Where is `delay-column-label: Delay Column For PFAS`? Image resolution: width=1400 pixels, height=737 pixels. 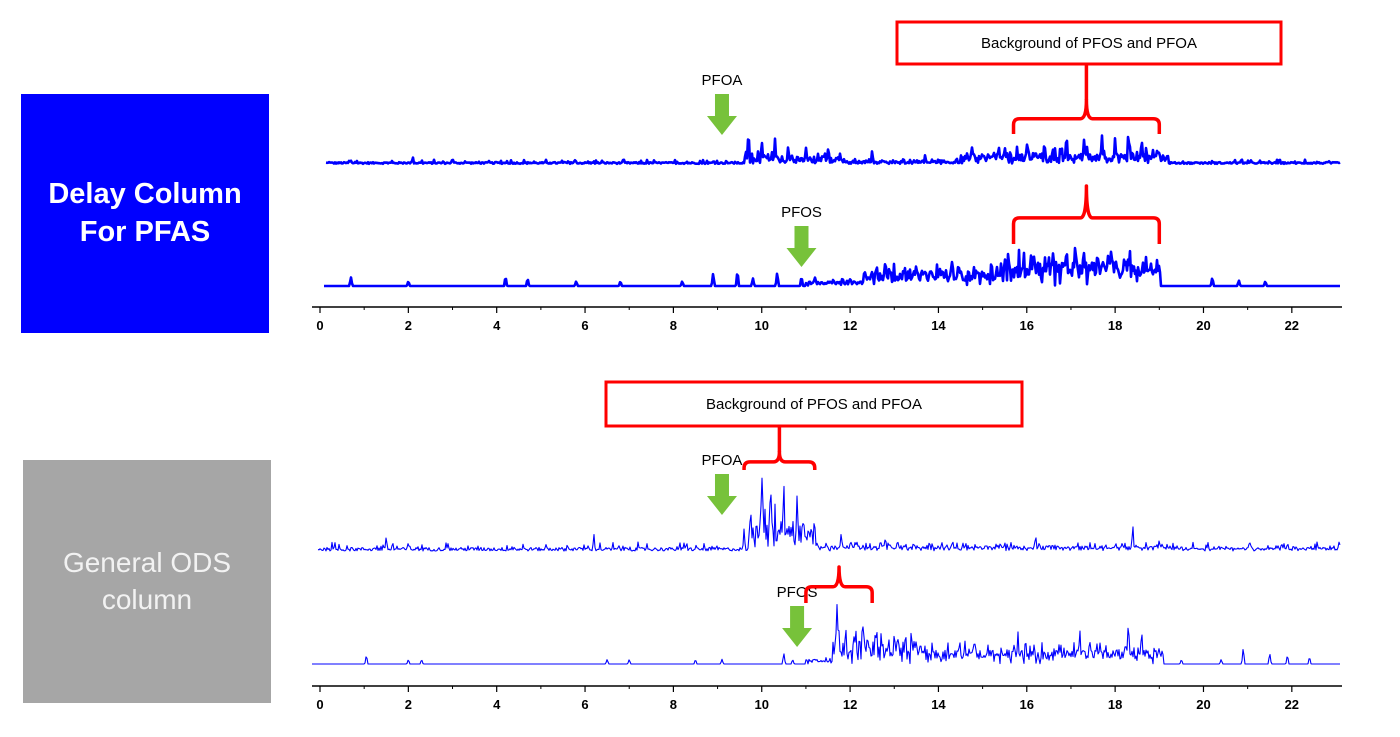
delay-column-label: Delay Column For PFAS is located at coordinates (145, 212).